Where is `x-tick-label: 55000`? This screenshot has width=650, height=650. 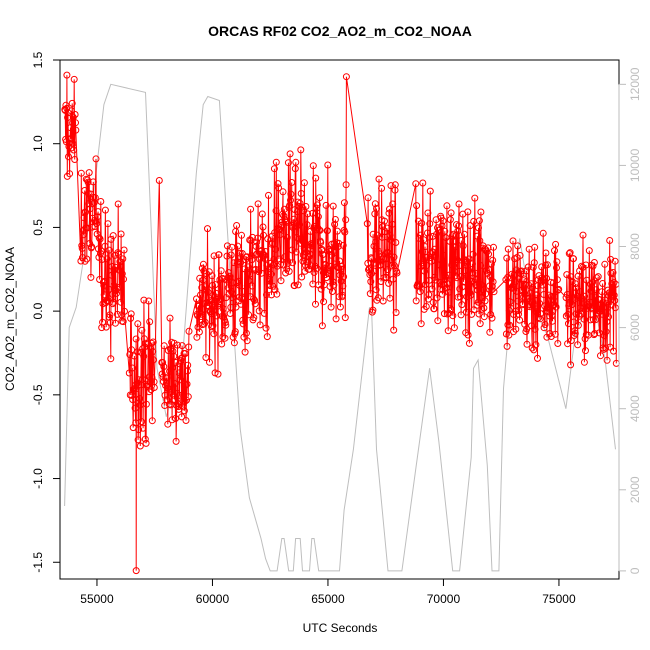 x-tick-label: 55000 is located at coordinates (97, 599).